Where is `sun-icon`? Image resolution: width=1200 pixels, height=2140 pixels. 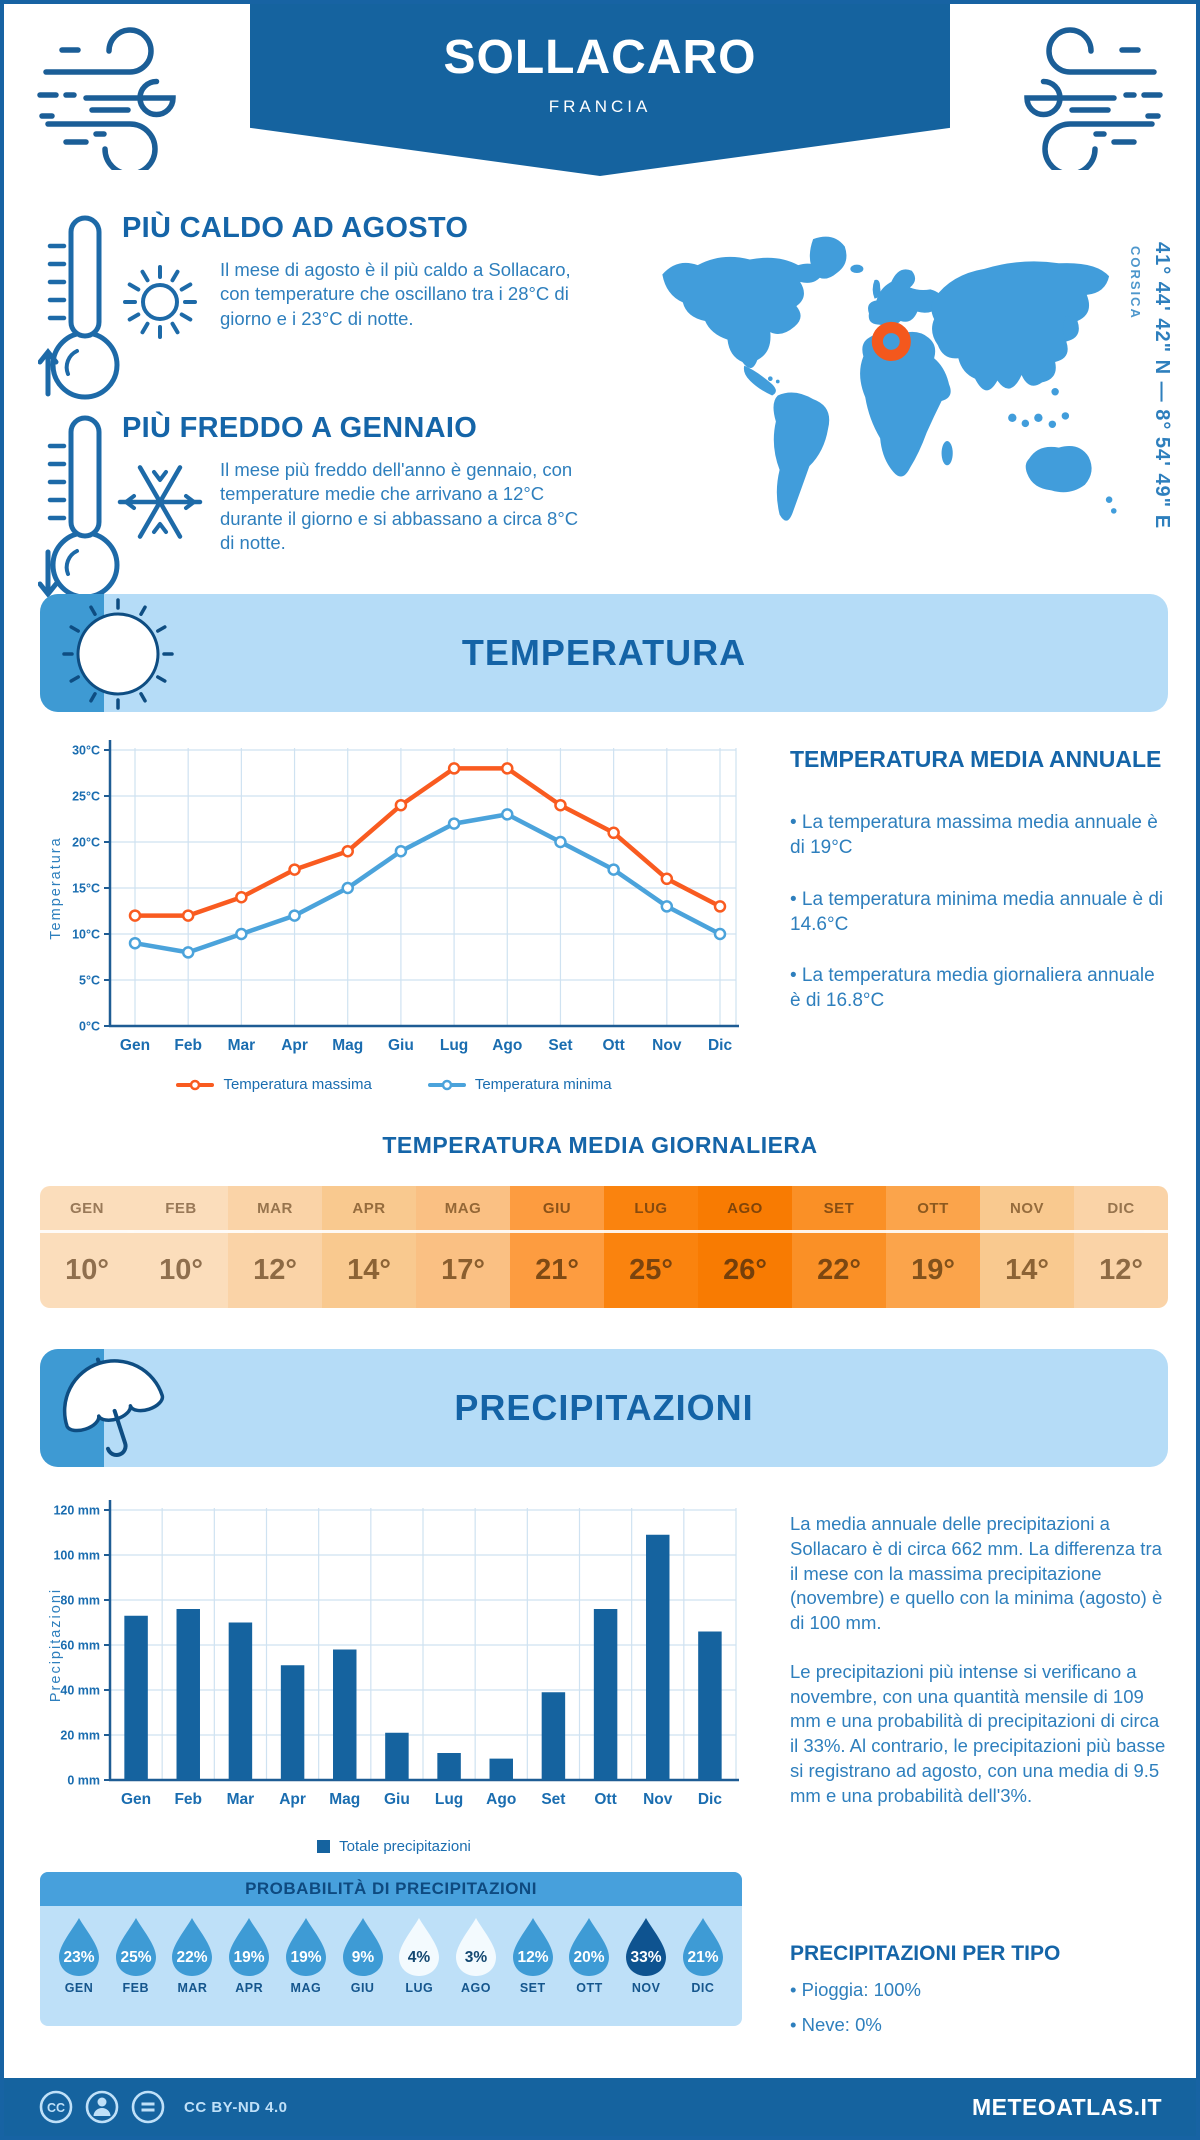
sun-icon is located at coordinates (118, 654).